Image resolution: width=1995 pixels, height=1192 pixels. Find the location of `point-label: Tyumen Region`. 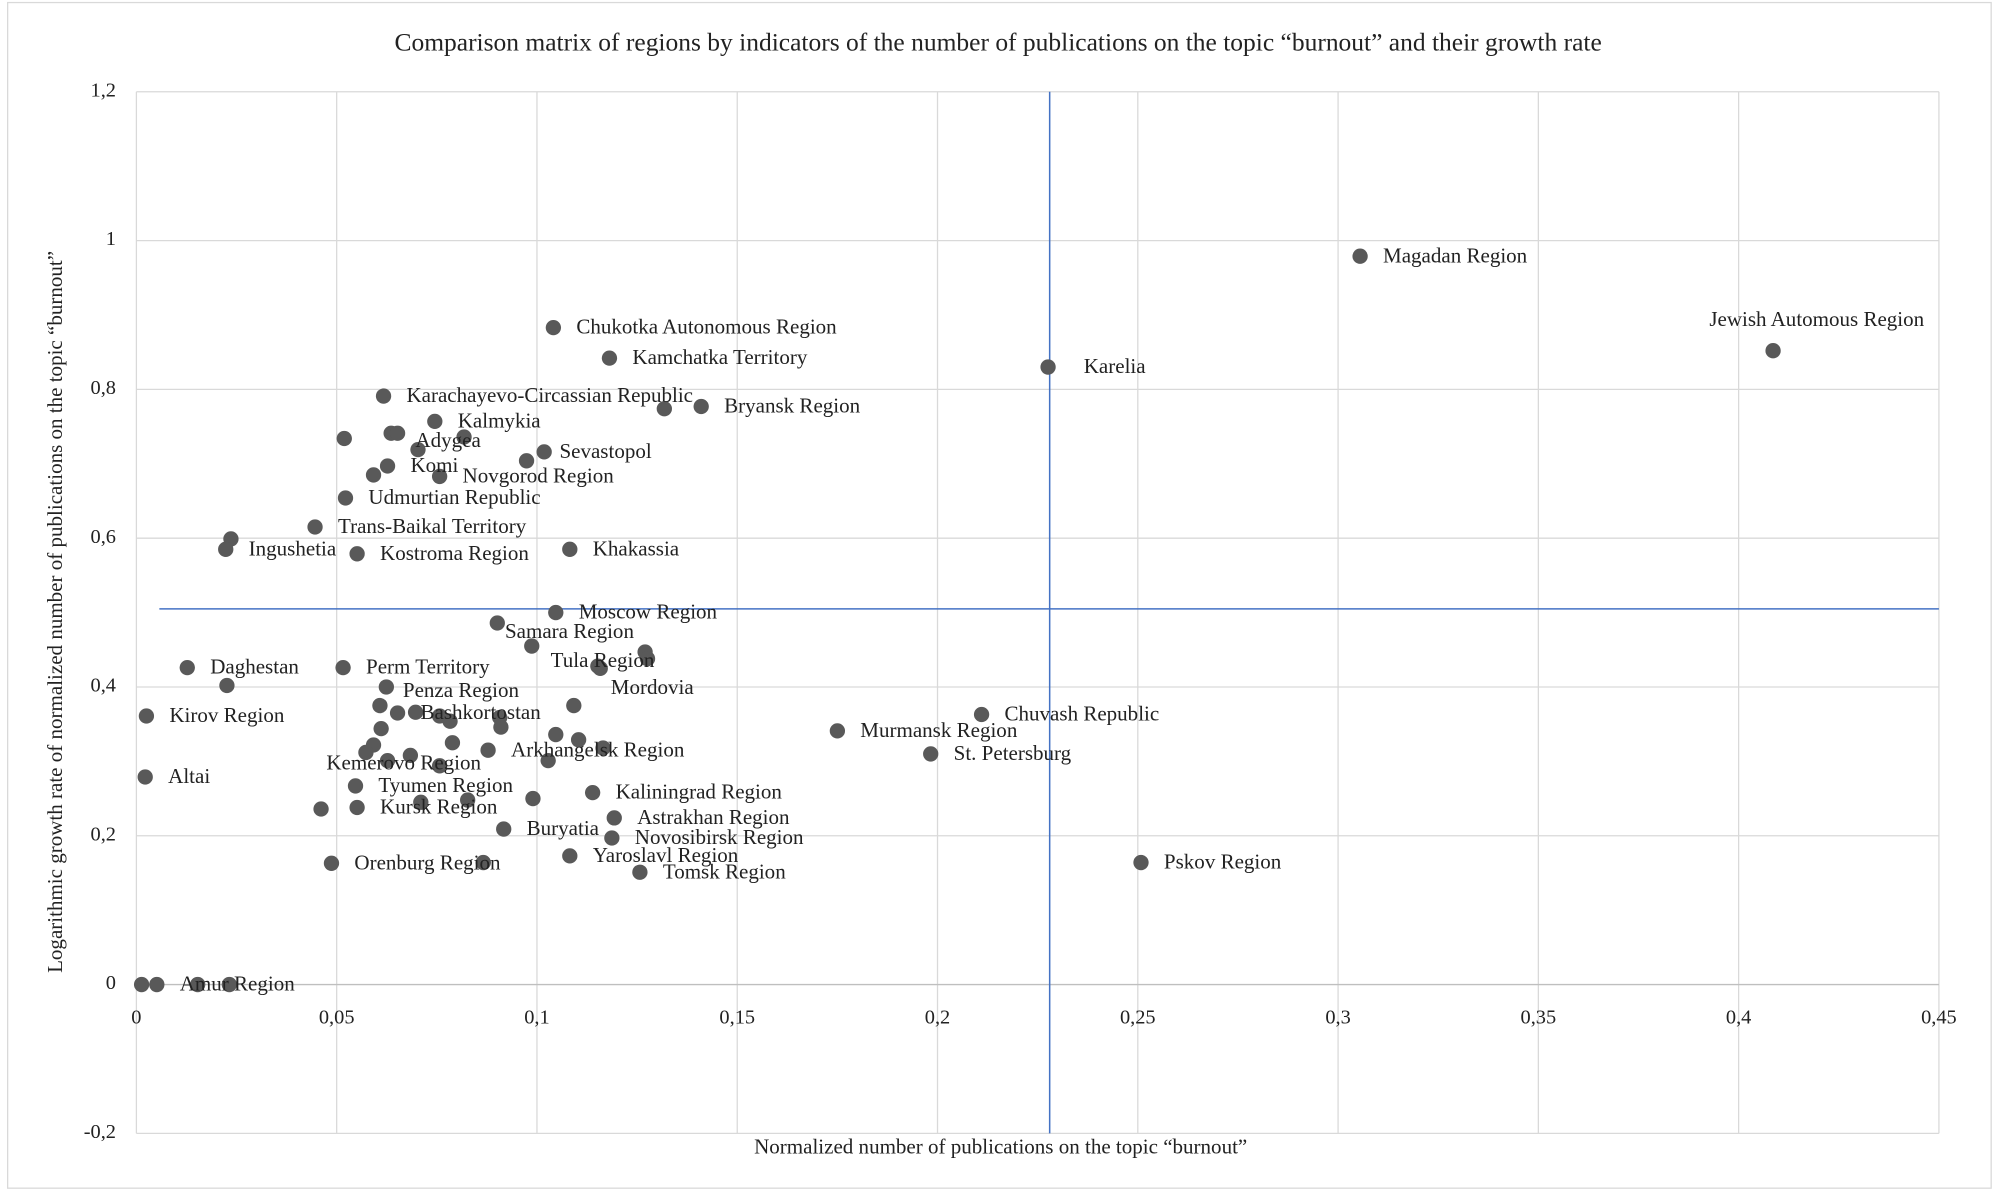

point-label: Tyumen Region is located at coordinates (445, 785).